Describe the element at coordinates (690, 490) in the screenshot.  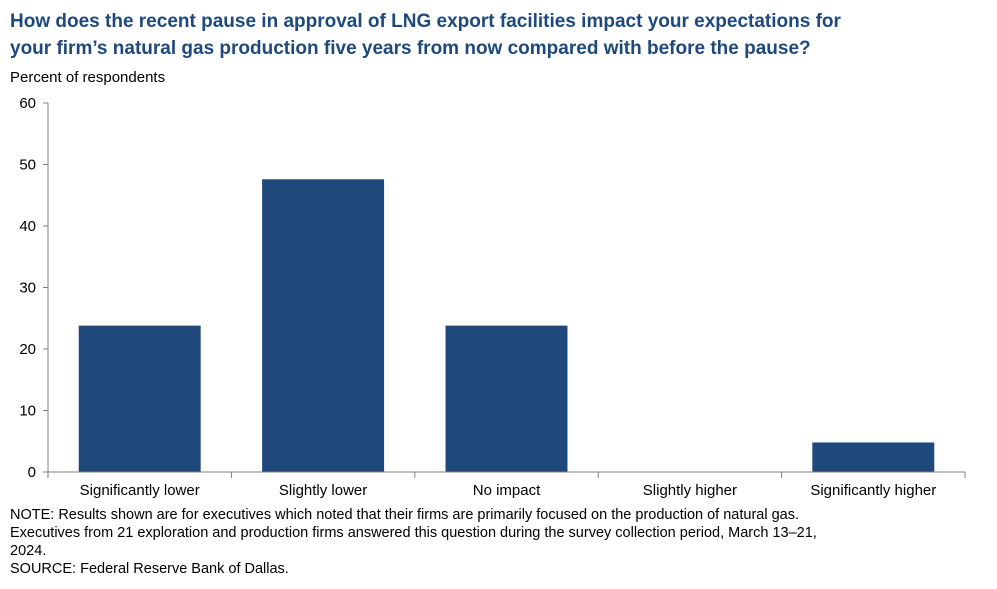
I see `x-tick-label-3: Slightly higher` at that location.